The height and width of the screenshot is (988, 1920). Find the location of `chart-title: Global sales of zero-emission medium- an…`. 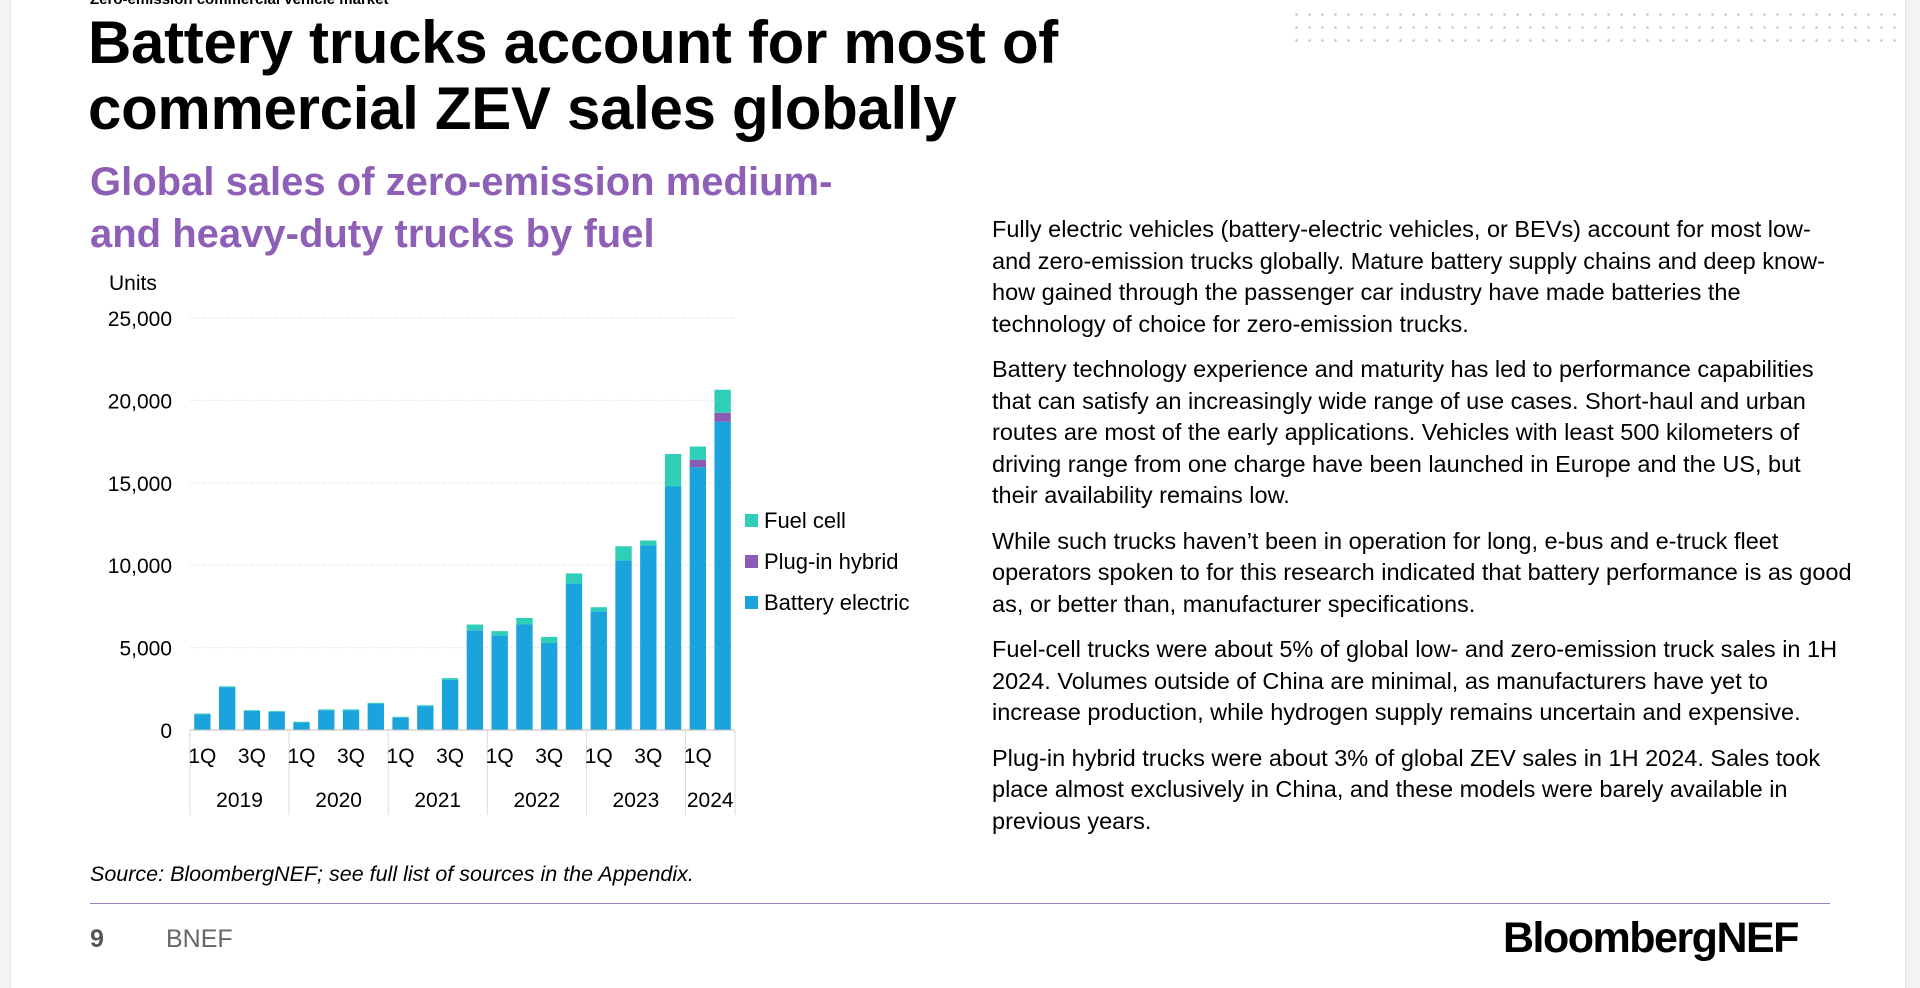

chart-title: Global sales of zero-emission medium- an… is located at coordinates (461, 208).